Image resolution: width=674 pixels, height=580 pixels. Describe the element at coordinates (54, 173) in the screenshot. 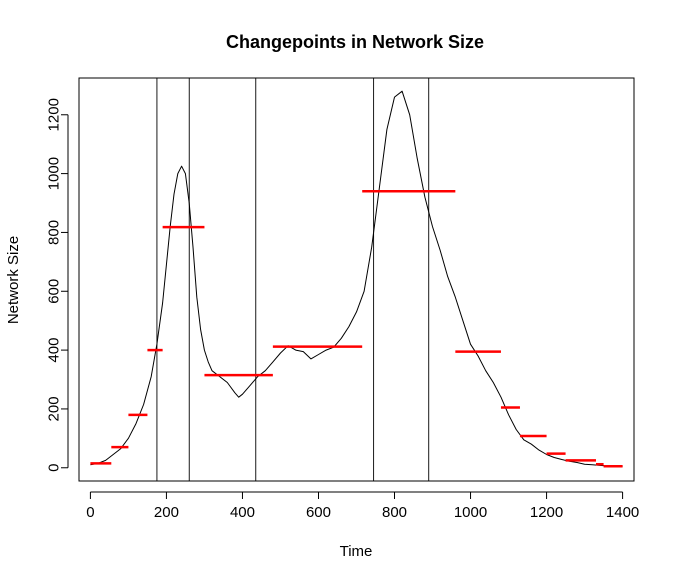

I see `y-tick-label: 1000` at that location.